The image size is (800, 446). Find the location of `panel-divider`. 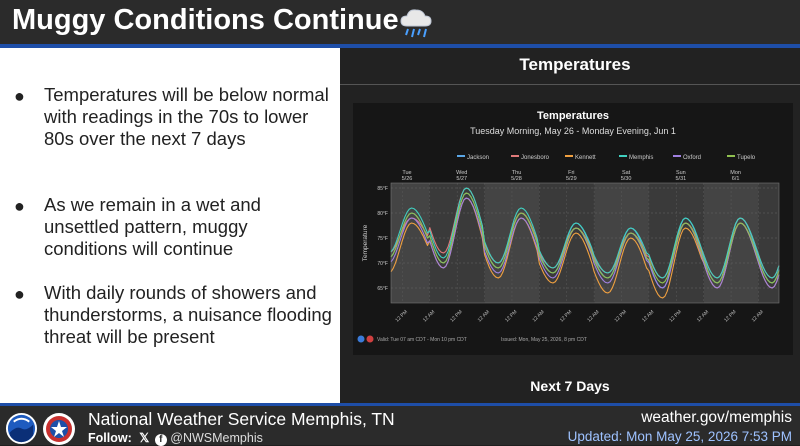

panel-divider is located at coordinates (570, 84).